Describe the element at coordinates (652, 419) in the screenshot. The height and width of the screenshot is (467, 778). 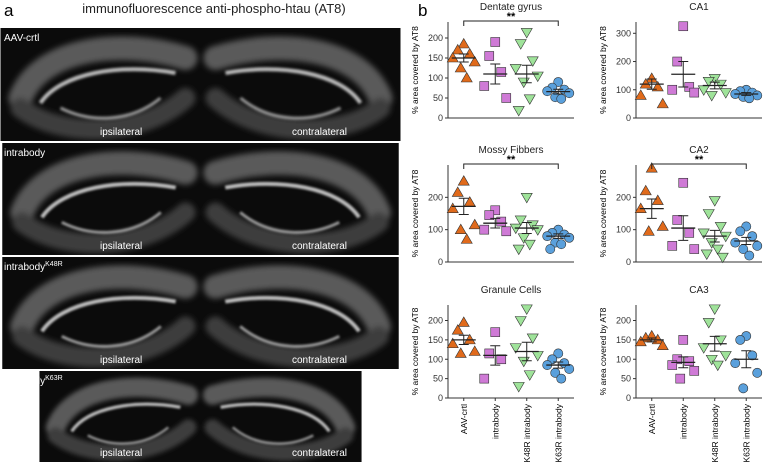
I see `x-tick-label: AAV-crtl` at that location.